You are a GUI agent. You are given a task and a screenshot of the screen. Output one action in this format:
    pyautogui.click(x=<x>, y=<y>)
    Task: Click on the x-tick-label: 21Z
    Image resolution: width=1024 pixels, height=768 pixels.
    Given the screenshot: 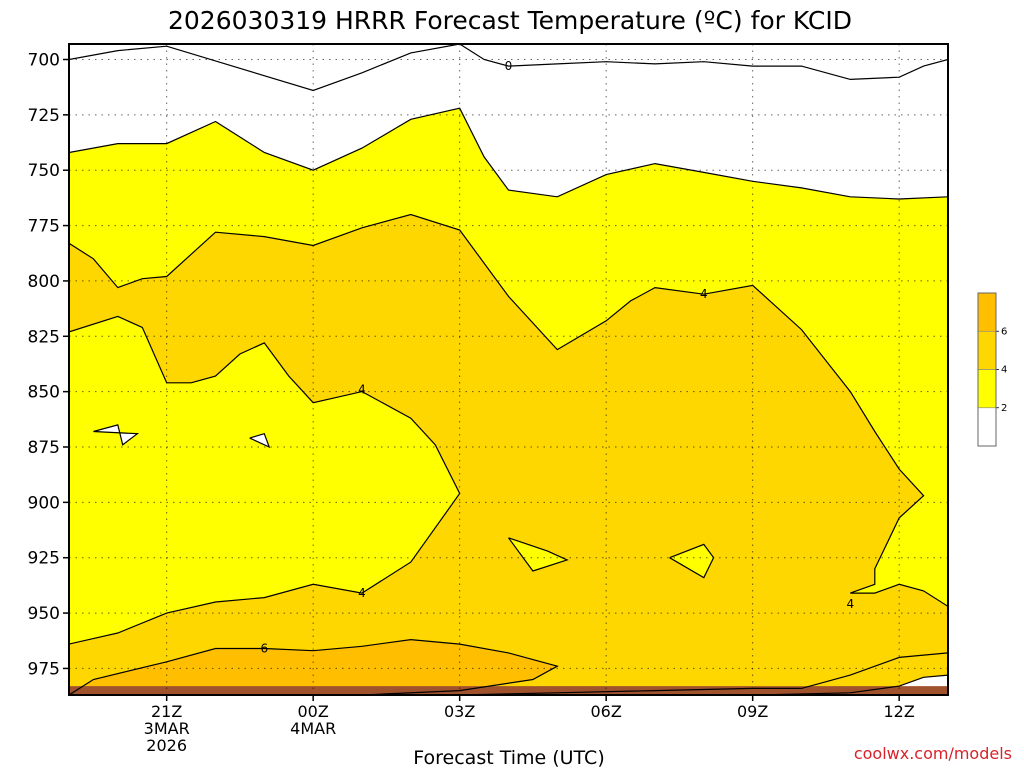 What is the action you would take?
    pyautogui.click(x=166, y=711)
    